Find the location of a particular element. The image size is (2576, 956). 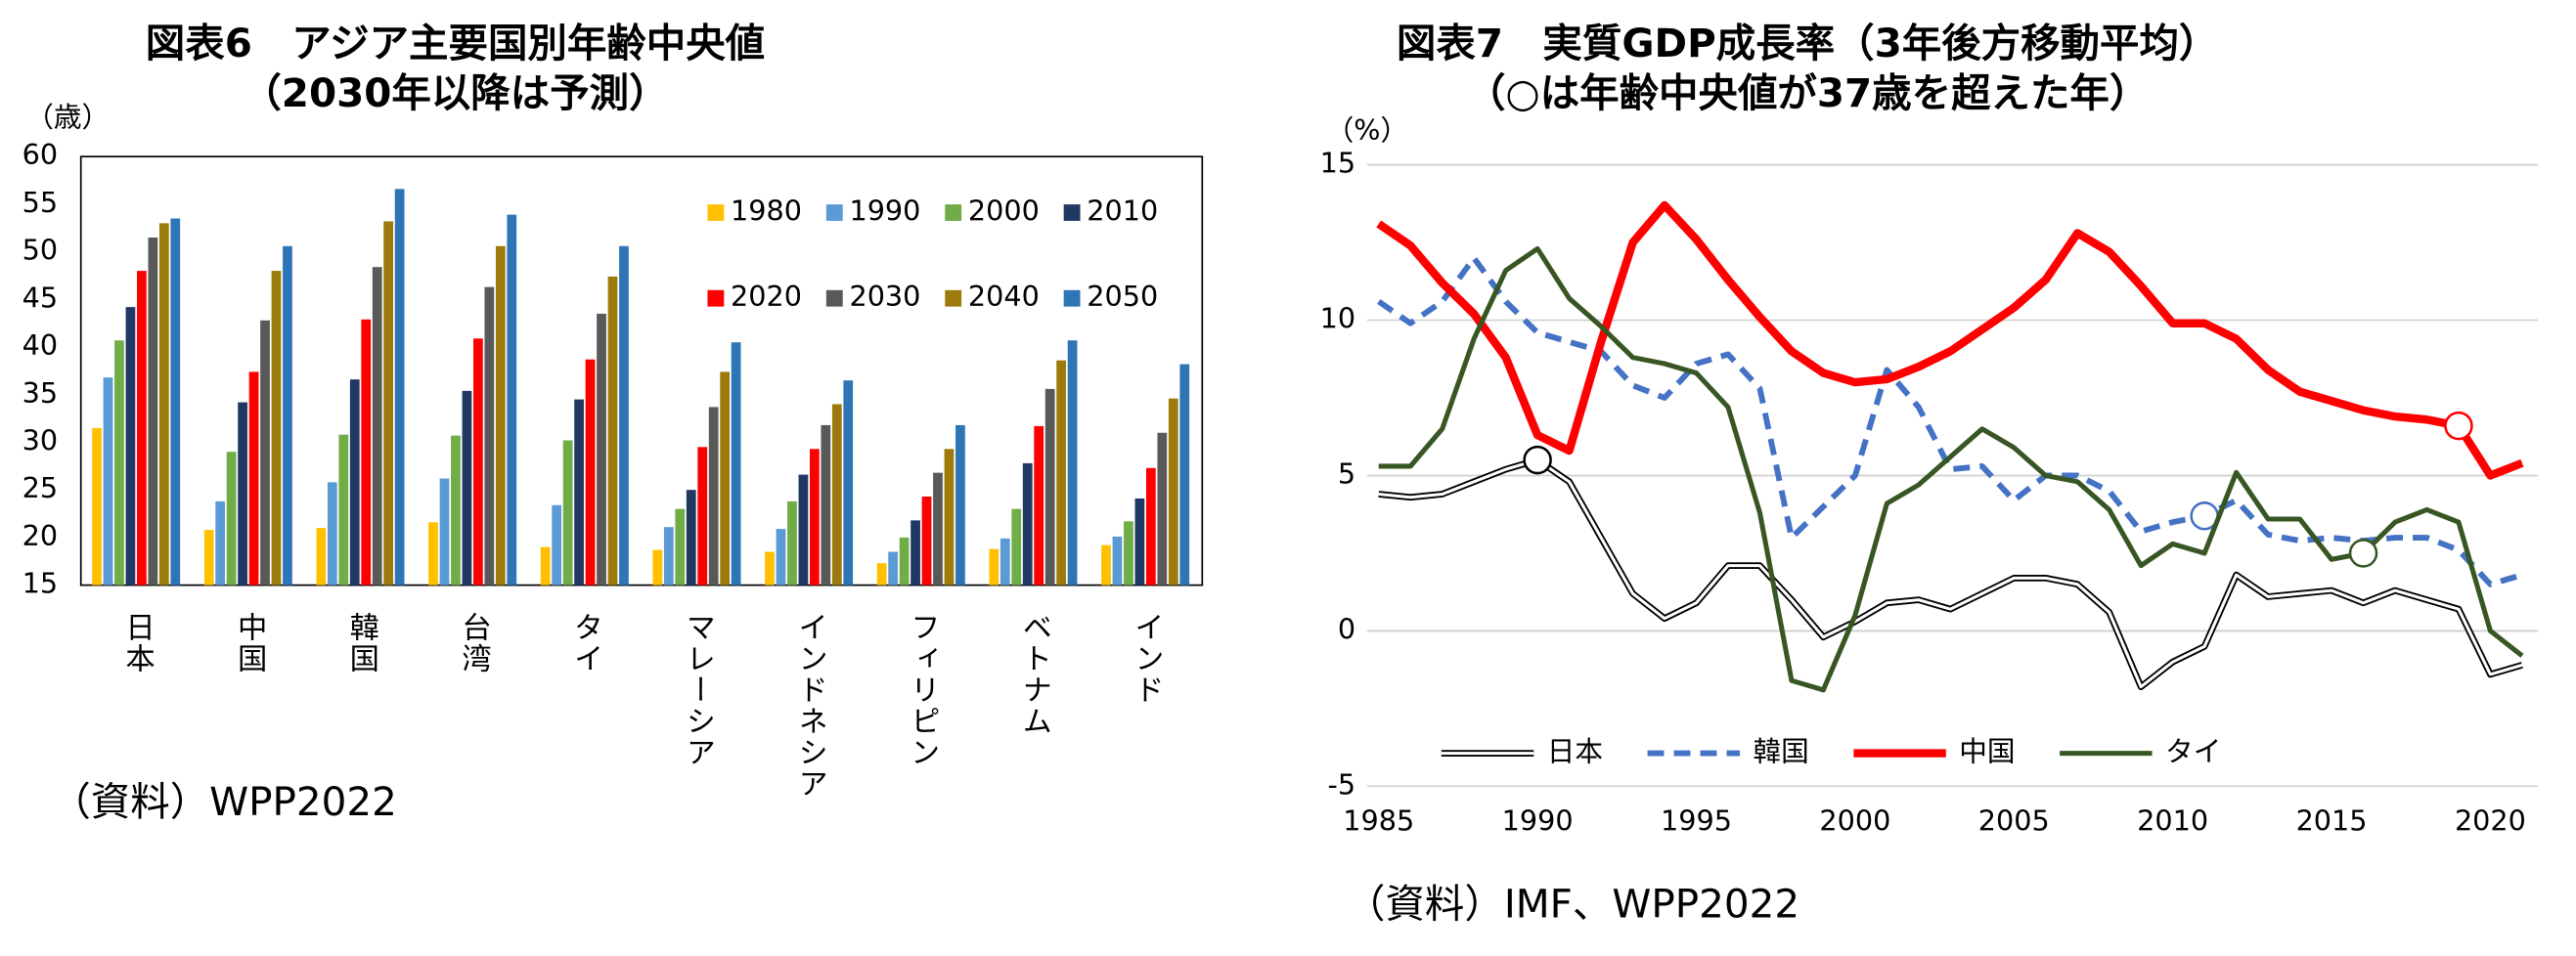

legend-label: 1980 is located at coordinates (766, 211).